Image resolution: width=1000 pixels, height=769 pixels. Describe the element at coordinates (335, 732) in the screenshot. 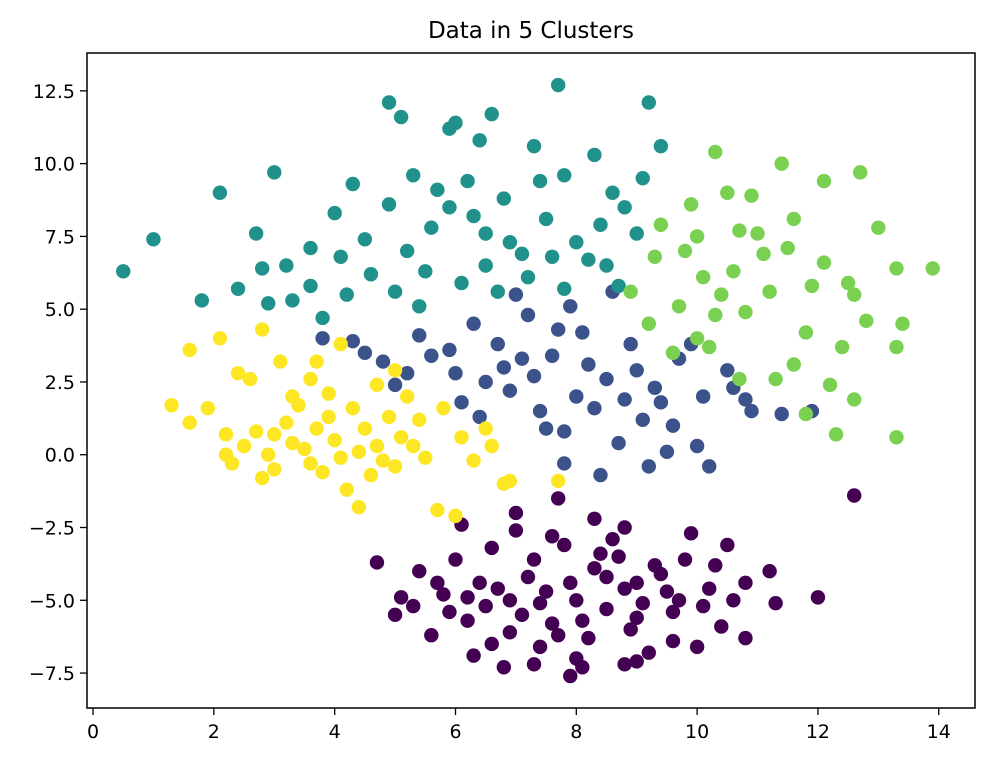

I see `x-tick-label: 4` at that location.